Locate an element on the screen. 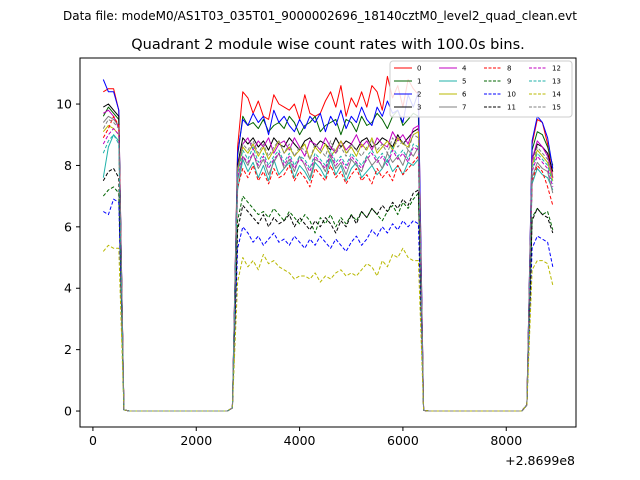  legend-label-12: 12 is located at coordinates (556, 69).